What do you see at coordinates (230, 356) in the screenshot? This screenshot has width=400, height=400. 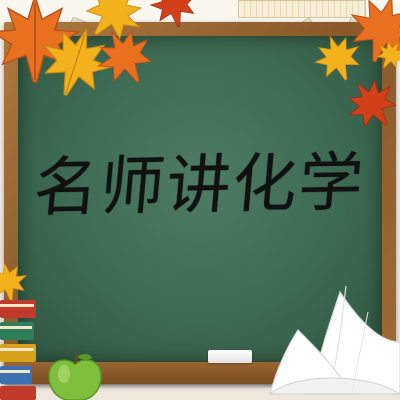 I see `chalk-icon` at bounding box center [230, 356].